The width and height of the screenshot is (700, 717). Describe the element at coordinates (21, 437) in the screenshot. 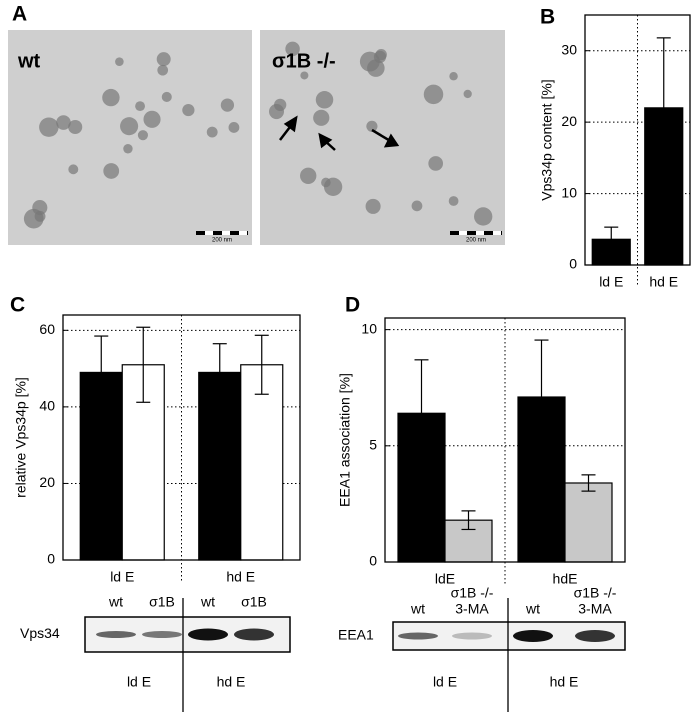

I see `y-axis-label: relative Vps34p [%]` at that location.